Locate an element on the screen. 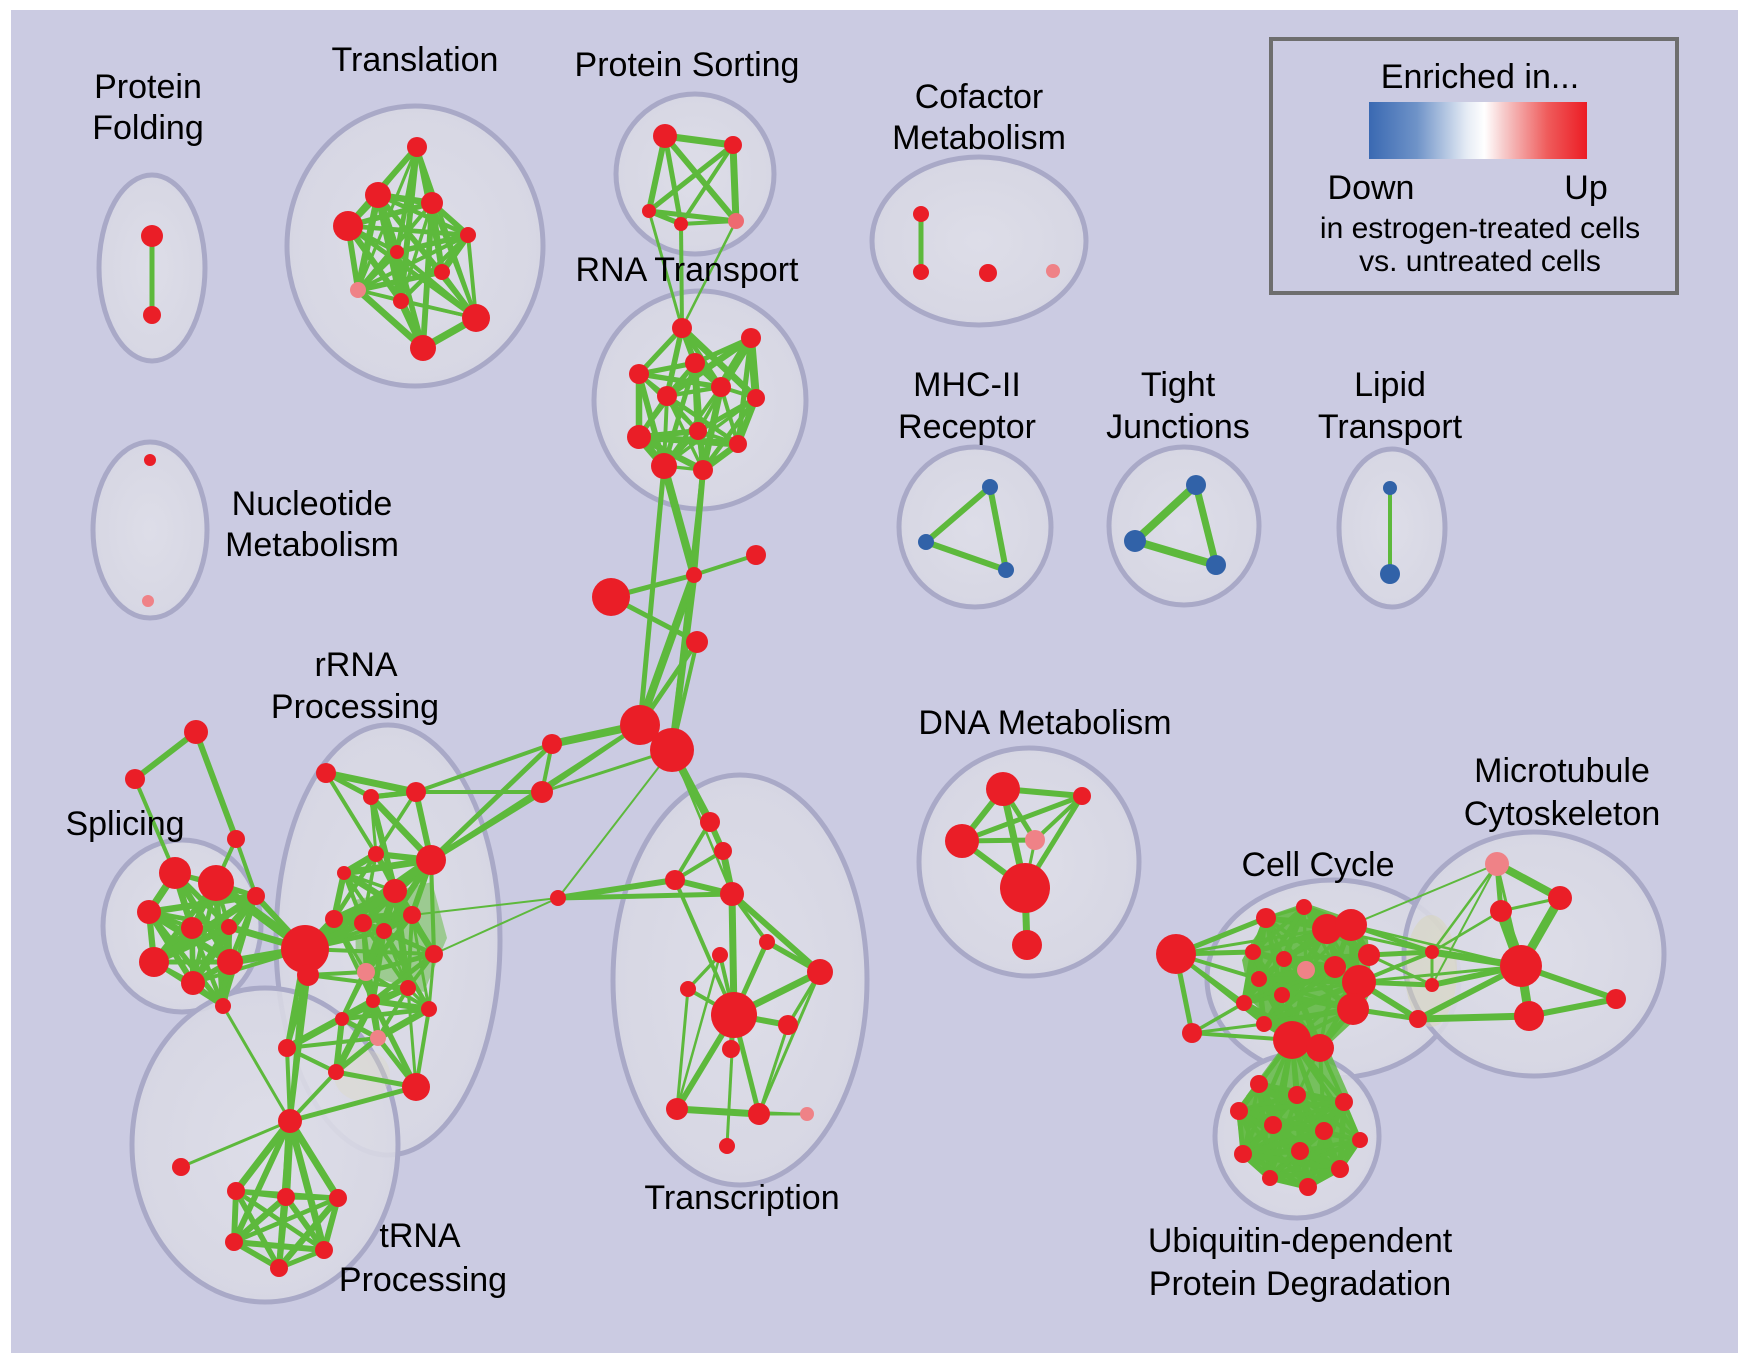 The width and height of the screenshot is (1750, 1365). svg-text: Cofactor is located at coordinates (979, 97).